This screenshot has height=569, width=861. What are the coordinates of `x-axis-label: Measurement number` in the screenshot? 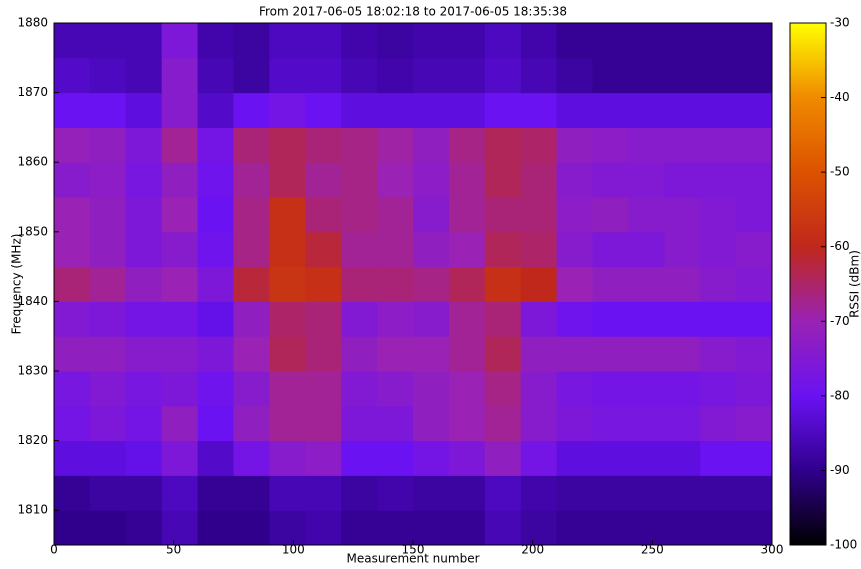 It's located at (412, 559).